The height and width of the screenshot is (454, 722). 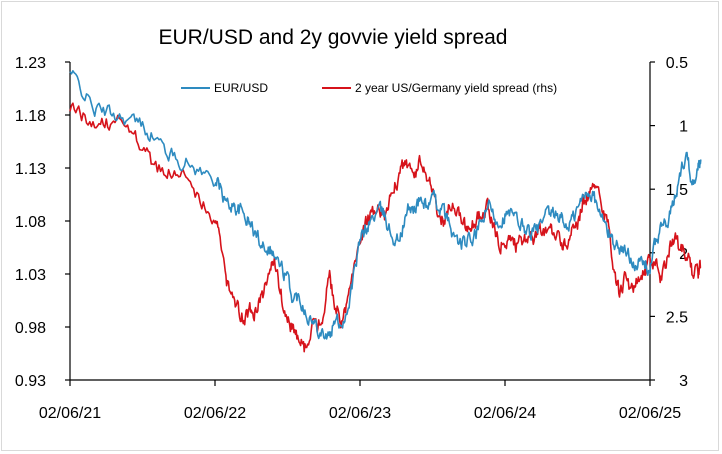 I want to click on y-right-tick-label: 3, so click(x=683, y=381).